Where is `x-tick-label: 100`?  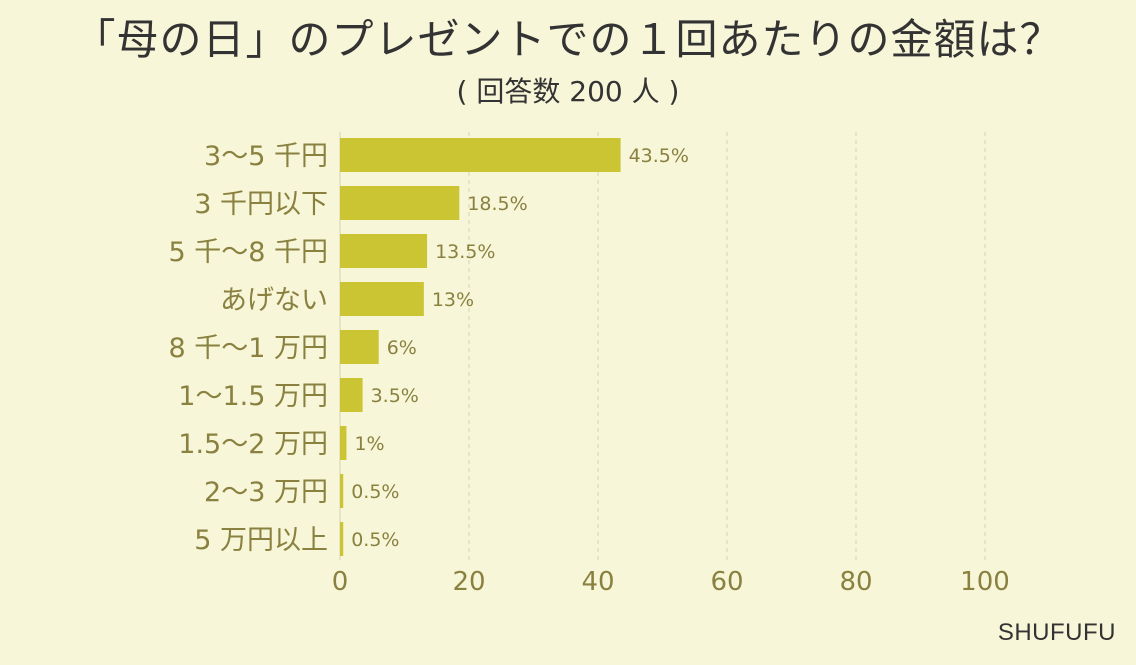 x-tick-label: 100 is located at coordinates (985, 582).